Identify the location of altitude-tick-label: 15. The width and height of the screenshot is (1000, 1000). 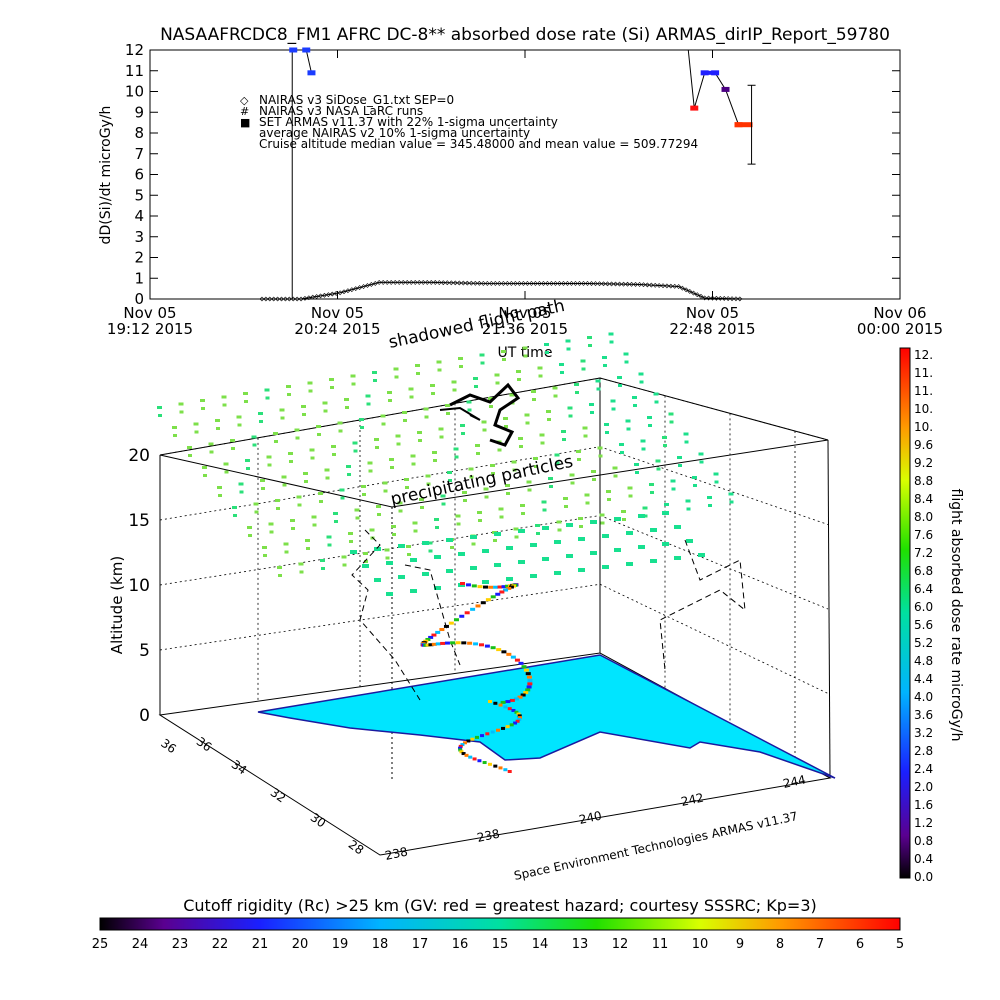
(139, 521).